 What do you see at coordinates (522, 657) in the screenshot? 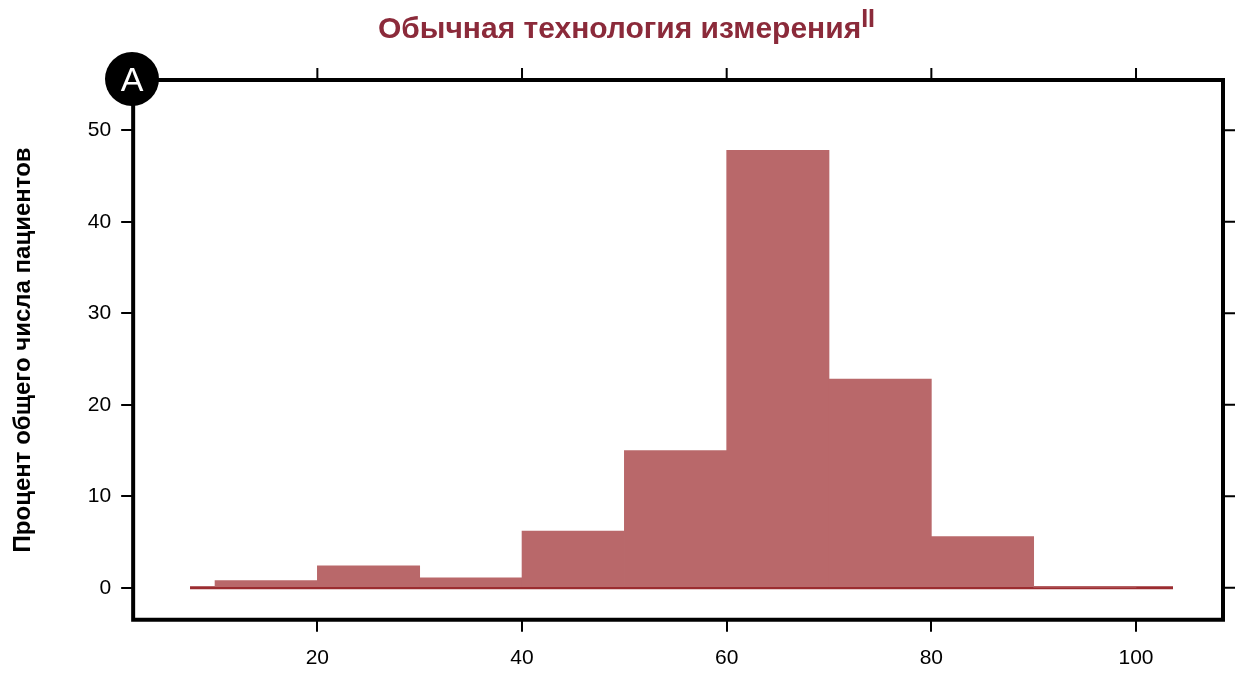
I see `x-tick-label: 40` at bounding box center [522, 657].